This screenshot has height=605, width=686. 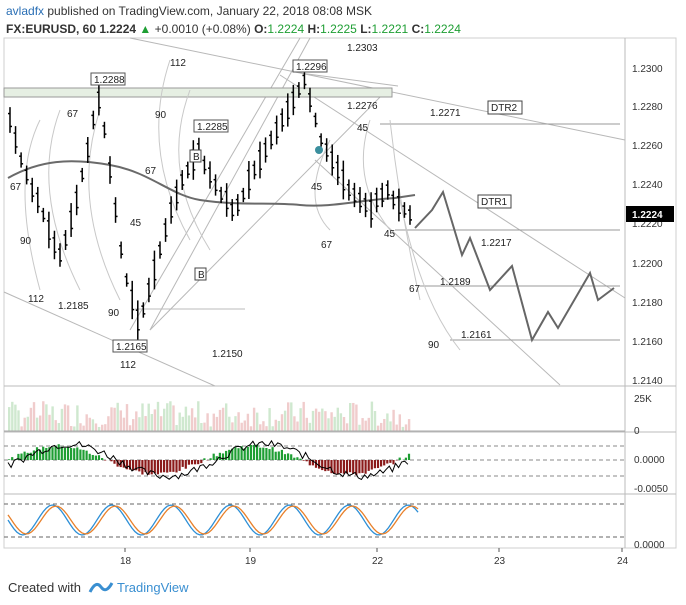 I want to click on price-tick: 1.2300, so click(x=647, y=69).